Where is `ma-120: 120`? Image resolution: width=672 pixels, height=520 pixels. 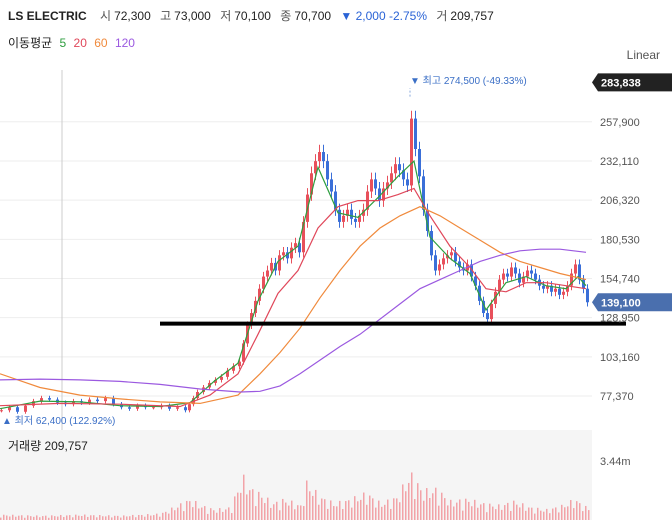
ma-120: 120 is located at coordinates (124, 43).